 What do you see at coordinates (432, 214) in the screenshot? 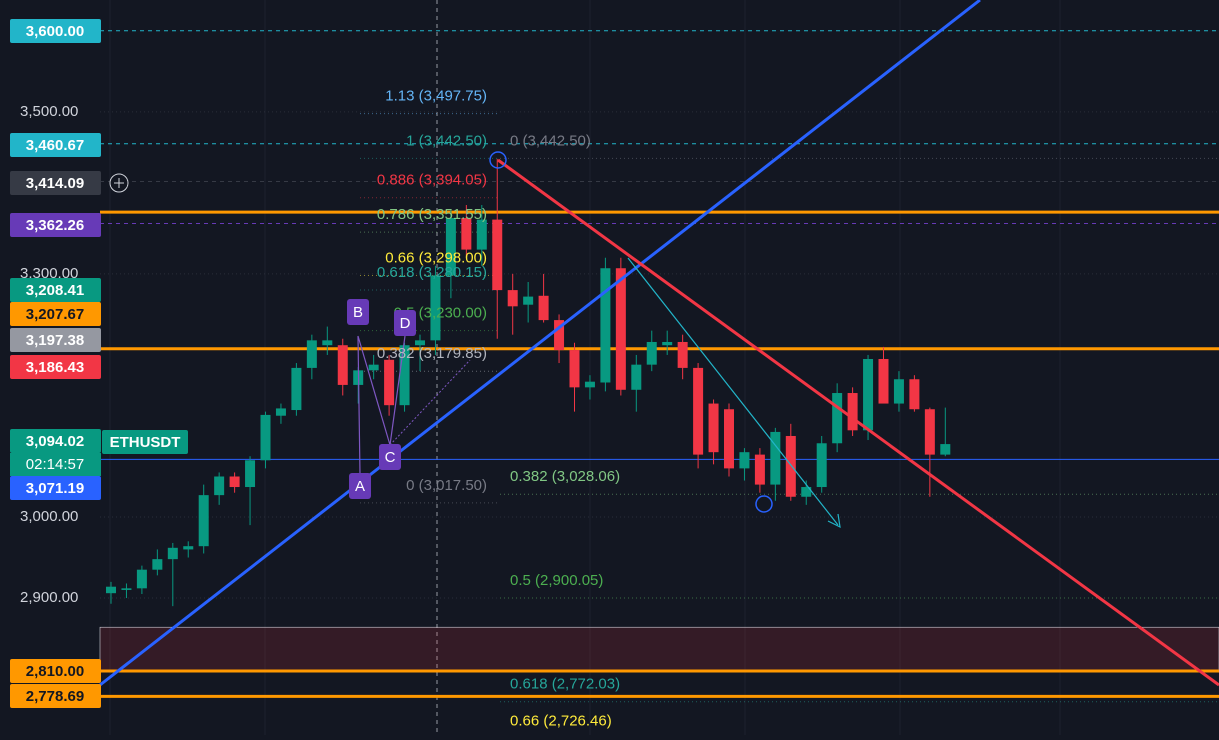
I see `fib-label: 0.786 (3,351.55)` at bounding box center [432, 214].